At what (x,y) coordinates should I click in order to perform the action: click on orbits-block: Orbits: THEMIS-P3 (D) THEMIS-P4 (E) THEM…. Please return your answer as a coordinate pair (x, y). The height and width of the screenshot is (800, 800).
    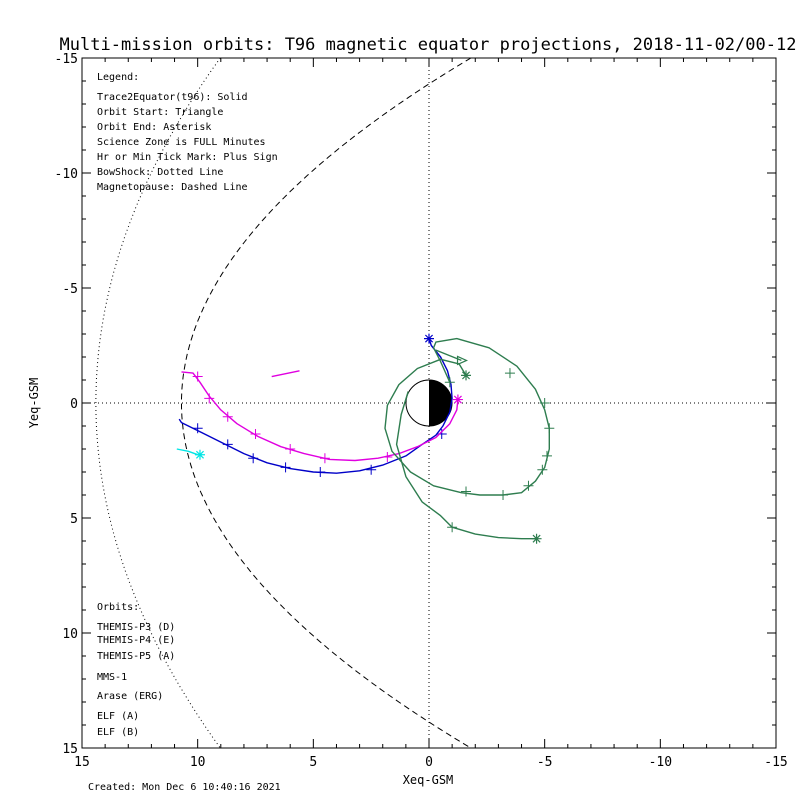
    Looking at the image, I should click on (136, 670).